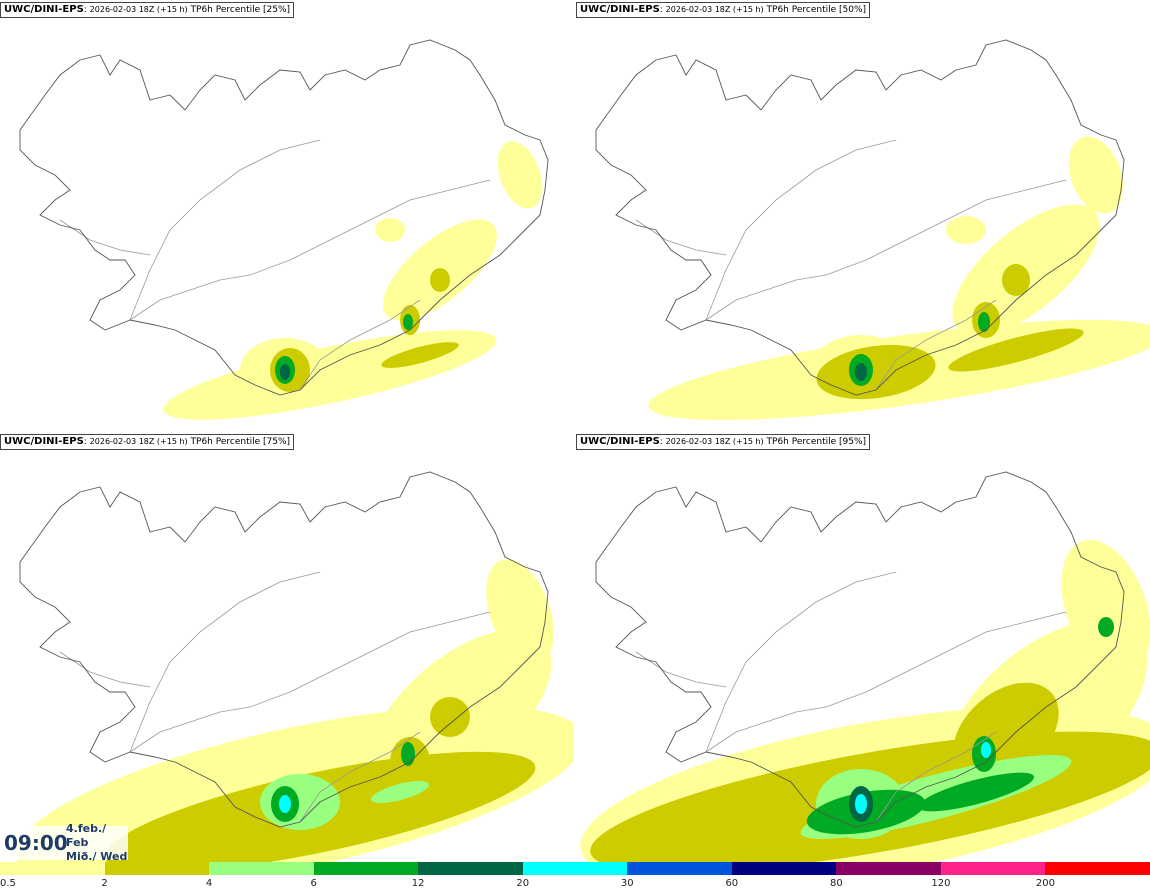  I want to click on legend-tick-label: 80, so click(836, 883).